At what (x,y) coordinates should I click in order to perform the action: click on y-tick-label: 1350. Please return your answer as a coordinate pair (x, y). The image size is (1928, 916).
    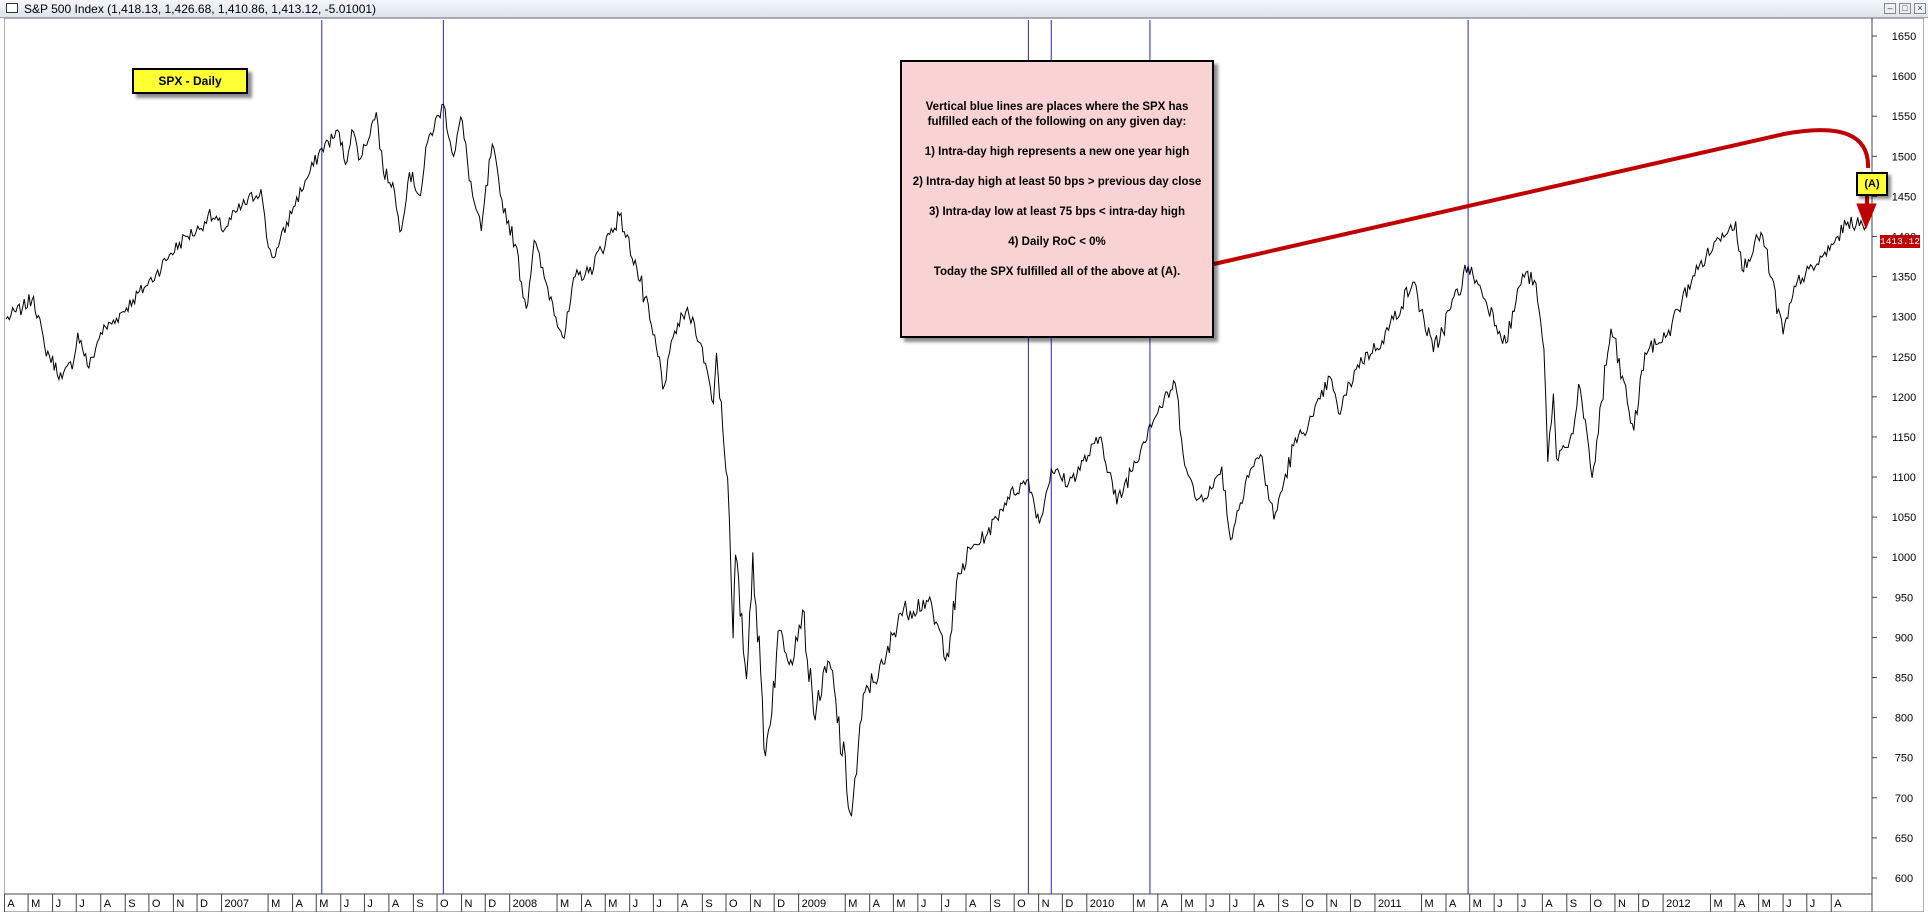
    Looking at the image, I should click on (1904, 278).